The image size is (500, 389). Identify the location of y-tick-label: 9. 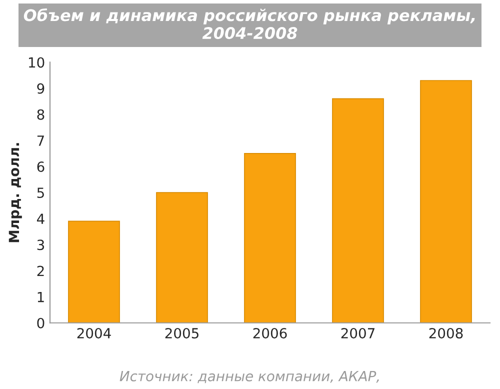
(40, 88).